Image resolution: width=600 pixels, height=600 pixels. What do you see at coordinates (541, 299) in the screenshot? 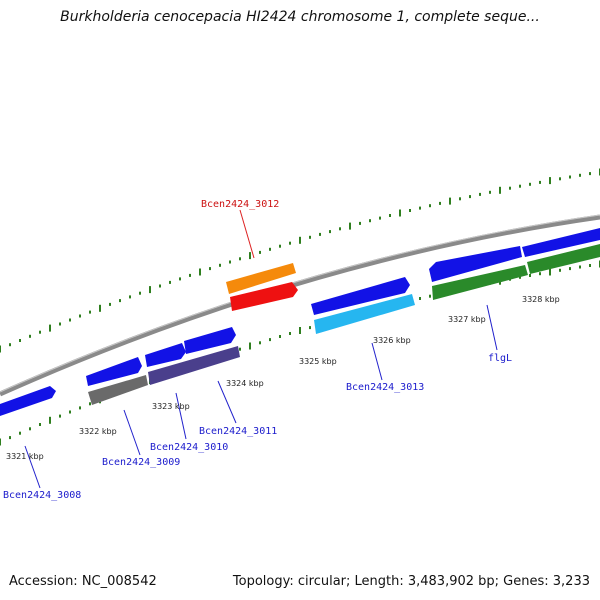
I see `kbp-tick-label: 3328 kbp` at bounding box center [541, 299].